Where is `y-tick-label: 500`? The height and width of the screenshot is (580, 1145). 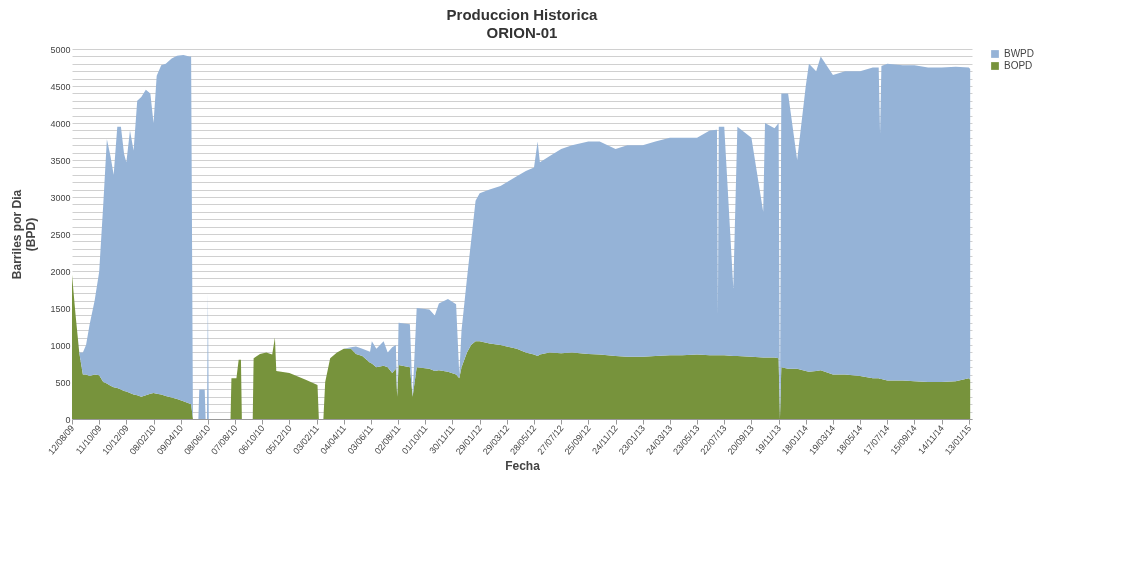
y-tick-label: 500 is located at coordinates (63, 382).